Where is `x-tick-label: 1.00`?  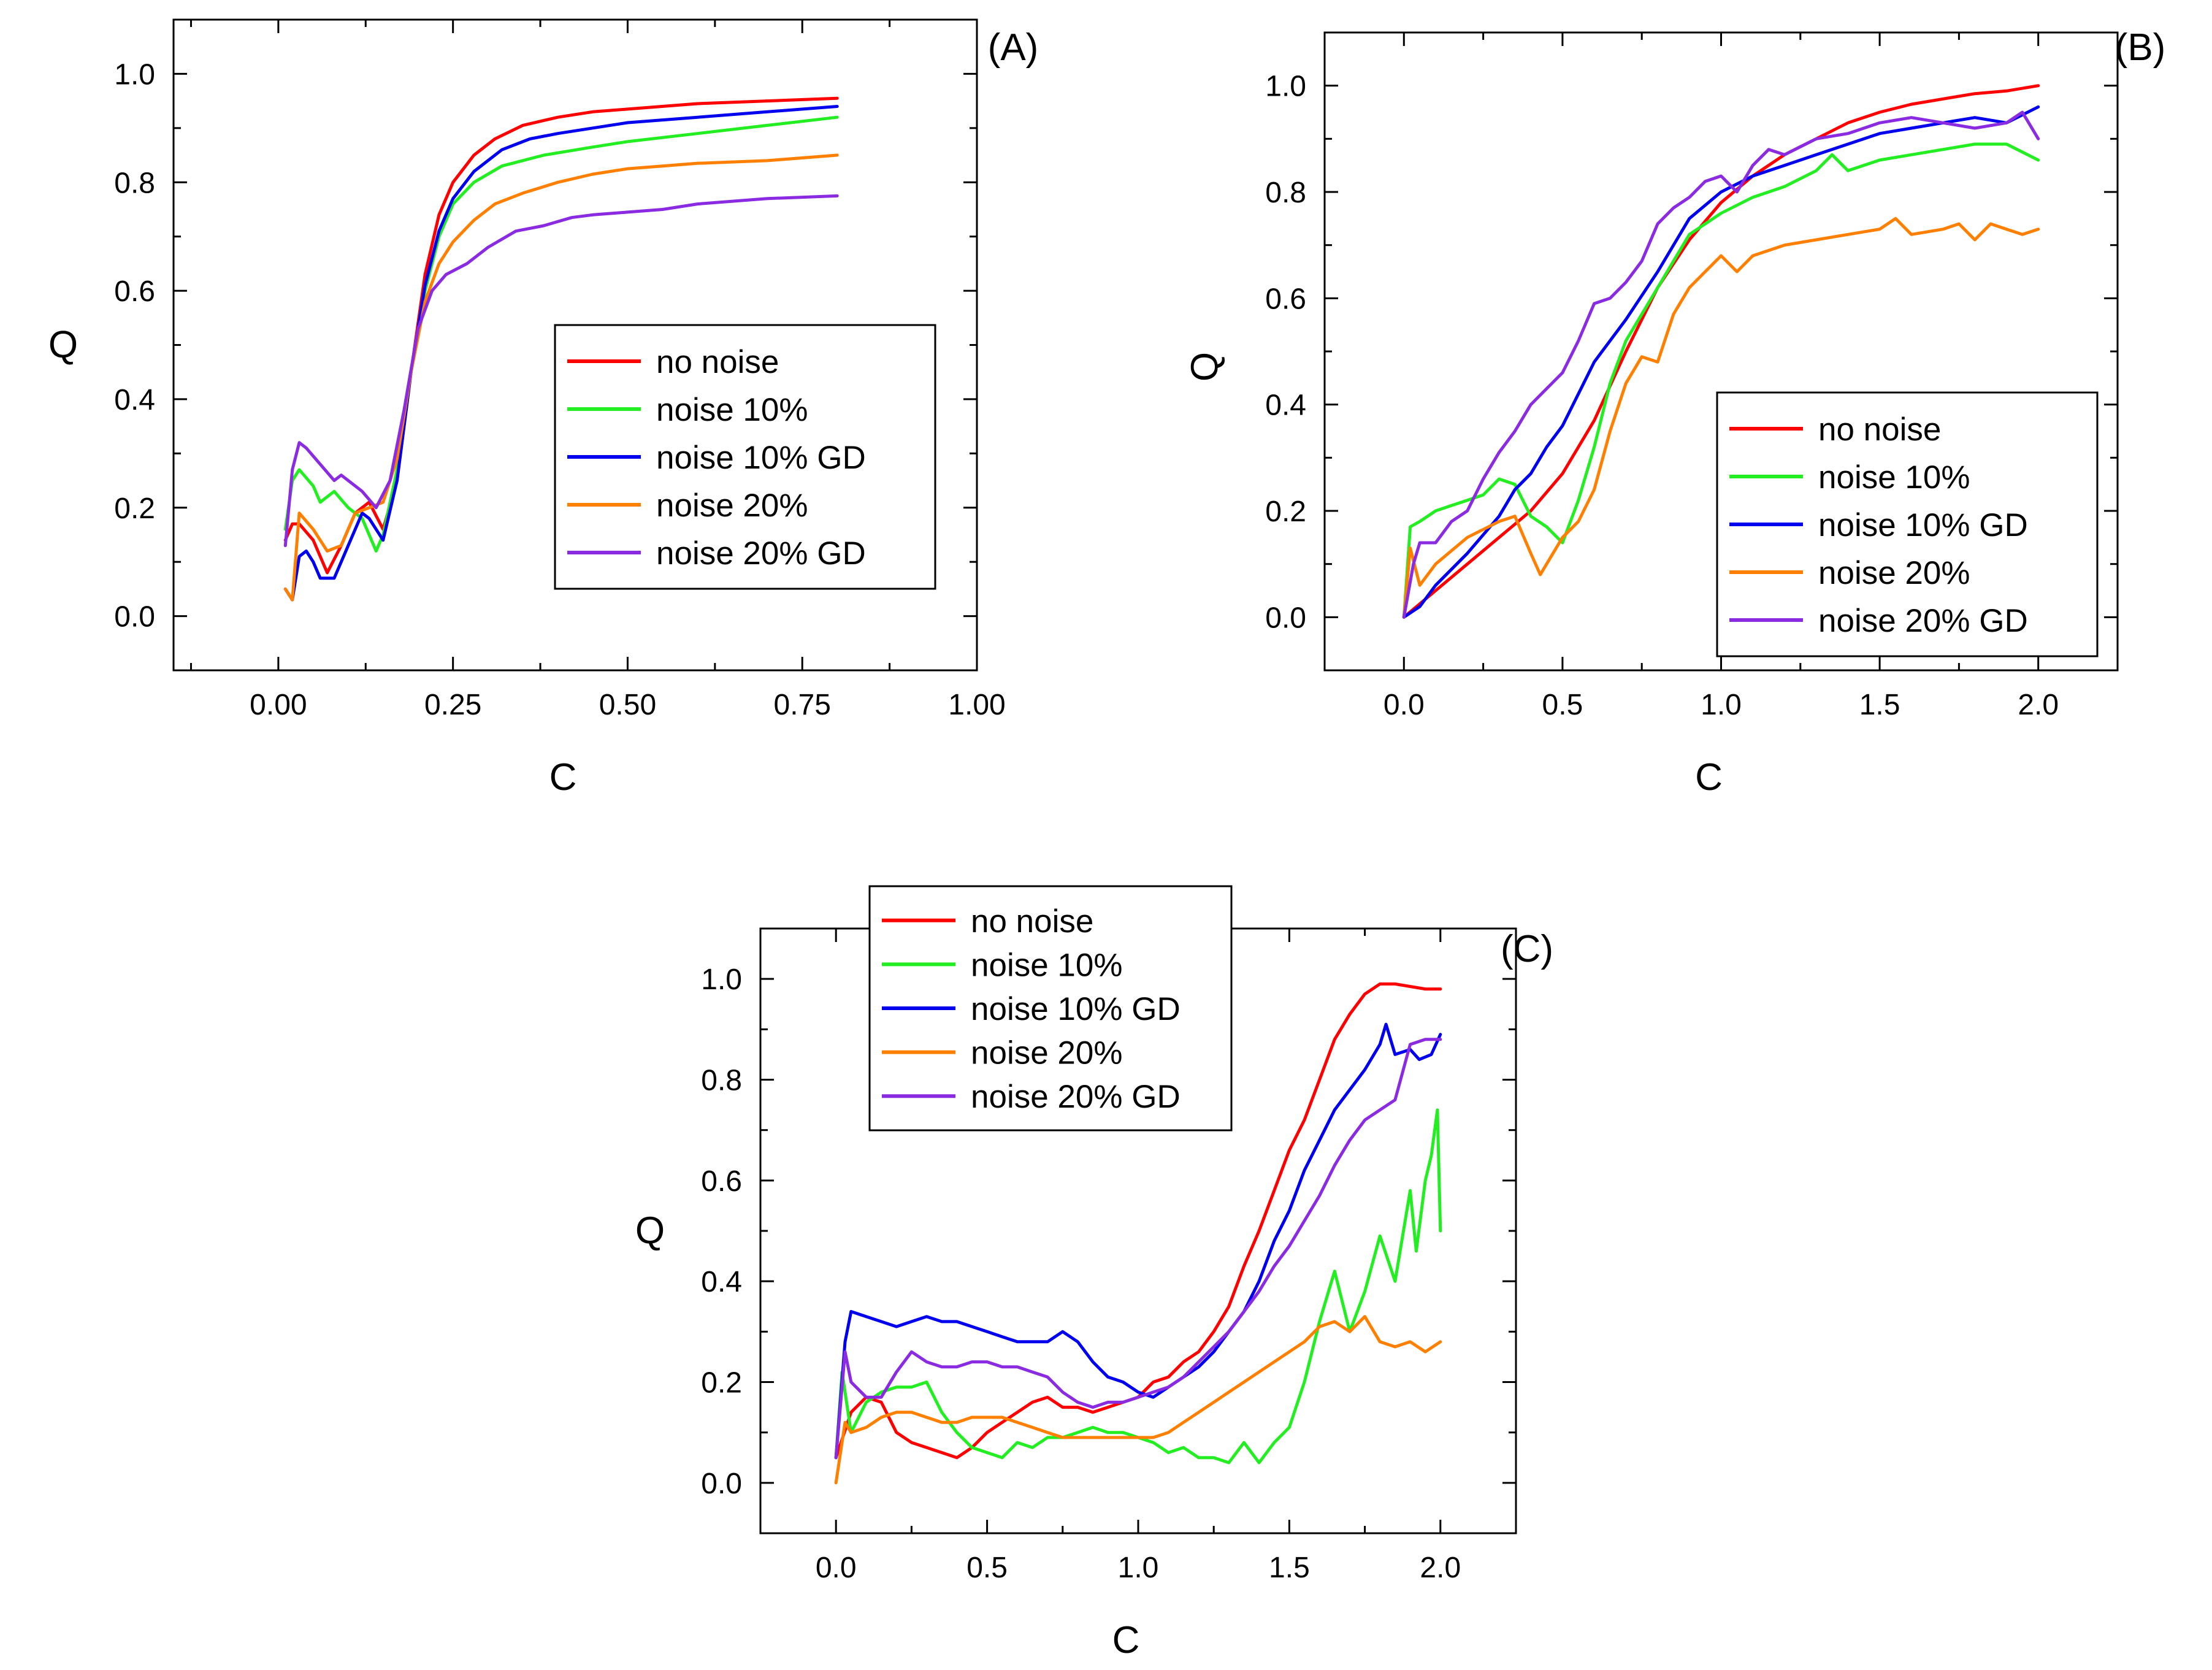
x-tick-label: 1.00 is located at coordinates (976, 705).